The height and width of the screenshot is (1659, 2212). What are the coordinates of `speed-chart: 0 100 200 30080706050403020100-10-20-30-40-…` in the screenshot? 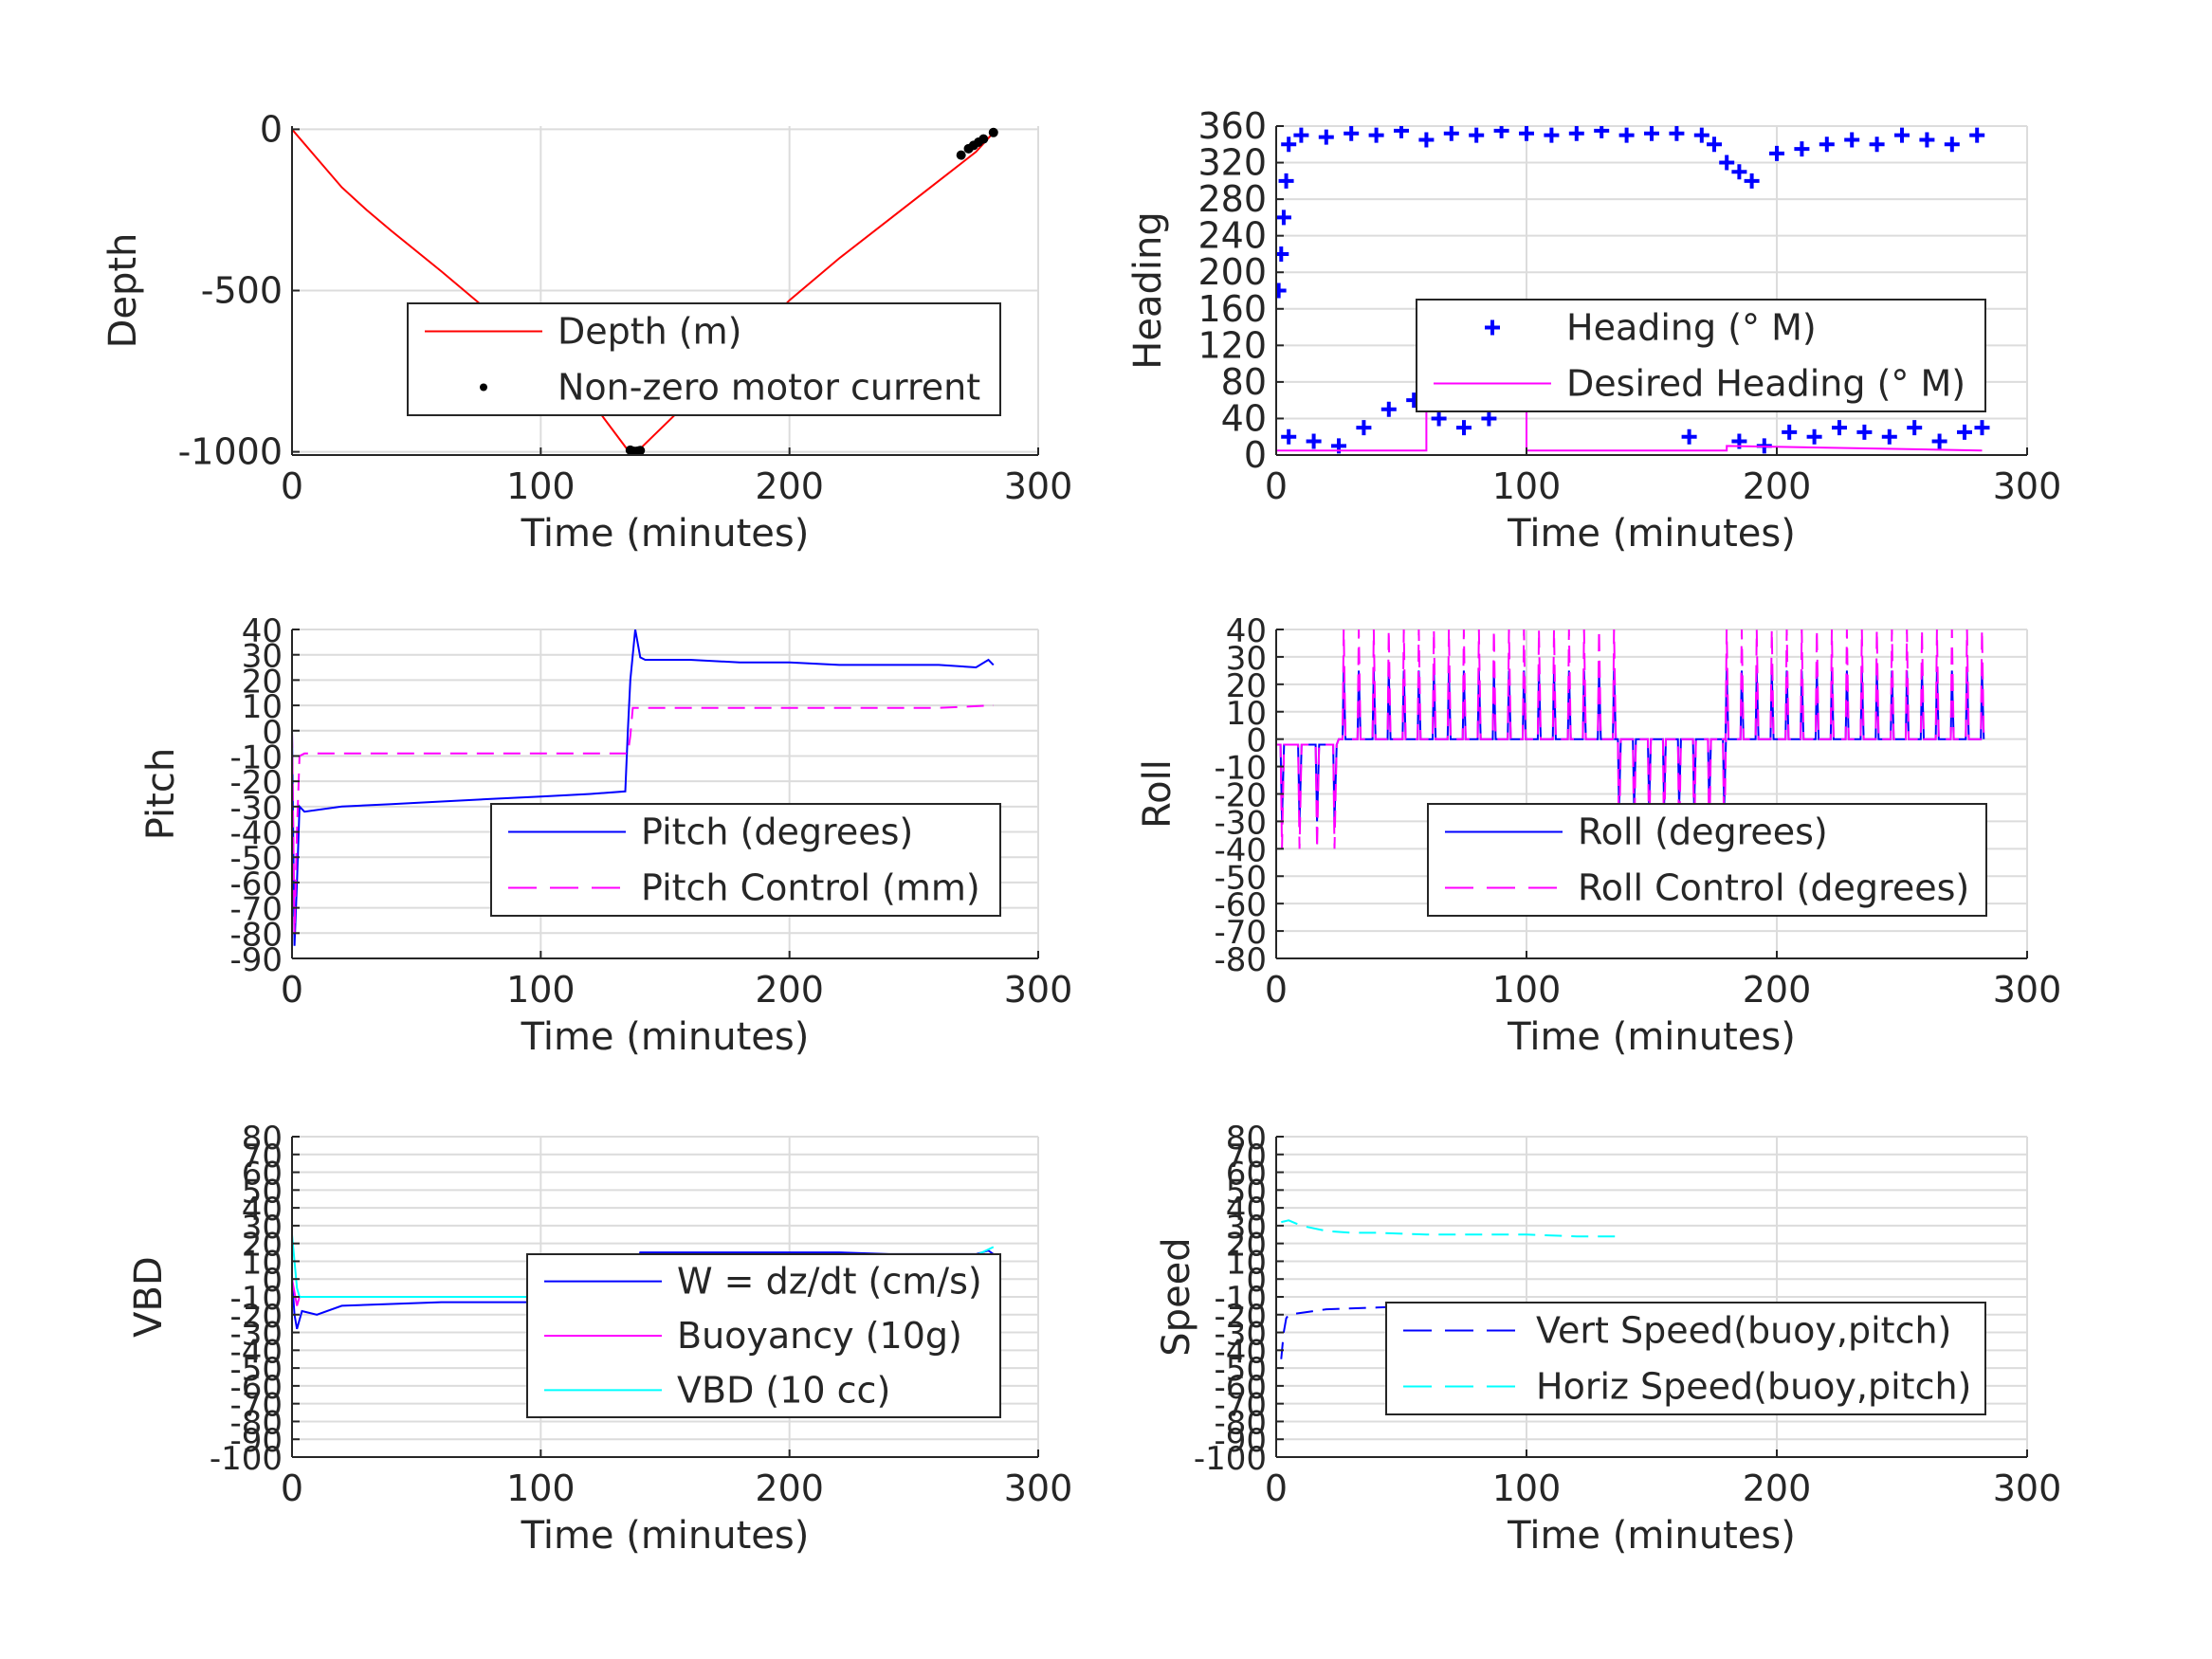 It's located at (1608, 1339).